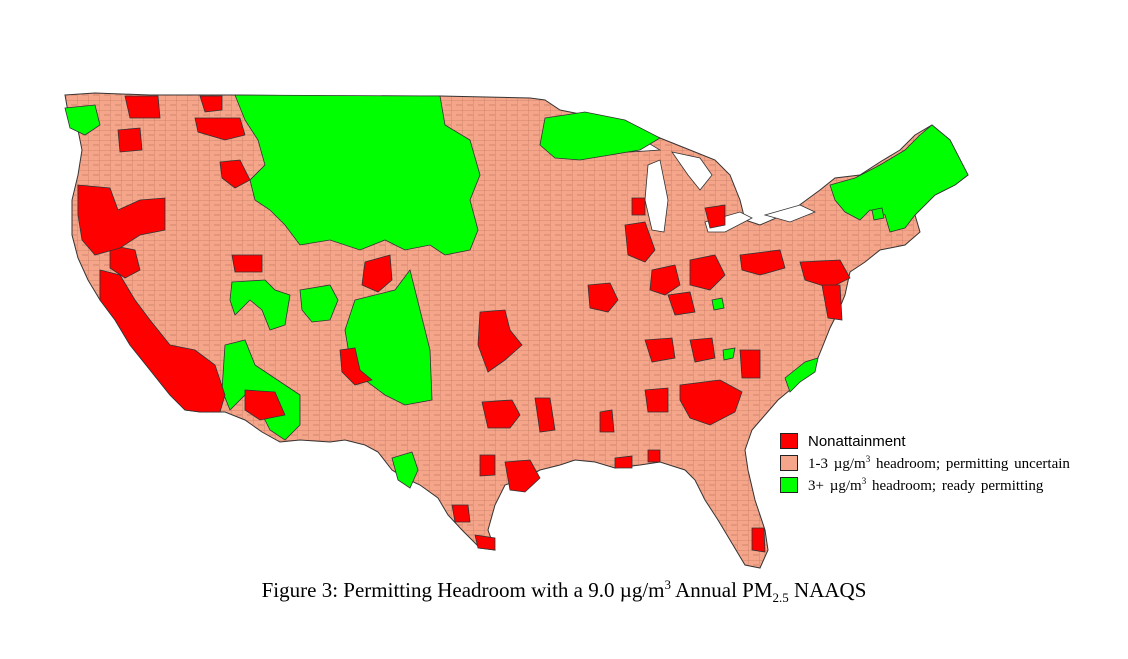  I want to click on legend-swatch-ready, so click(789, 485).